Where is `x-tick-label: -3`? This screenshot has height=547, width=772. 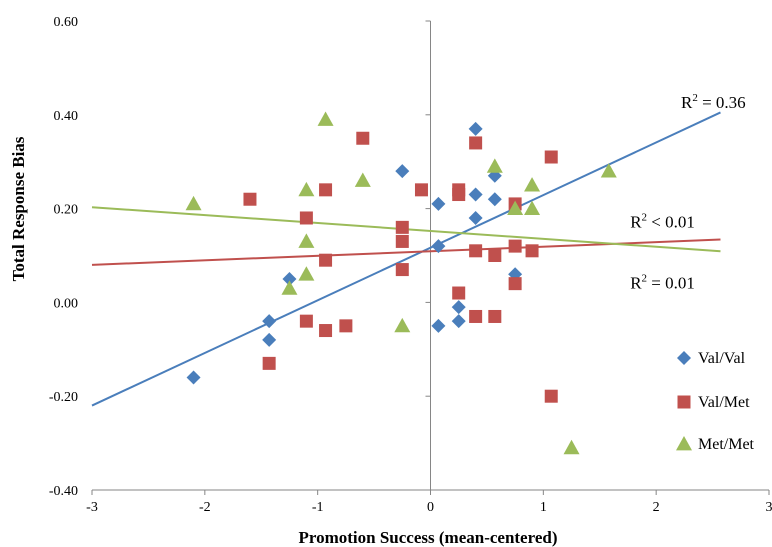
x-tick-label: -3 is located at coordinates (92, 507).